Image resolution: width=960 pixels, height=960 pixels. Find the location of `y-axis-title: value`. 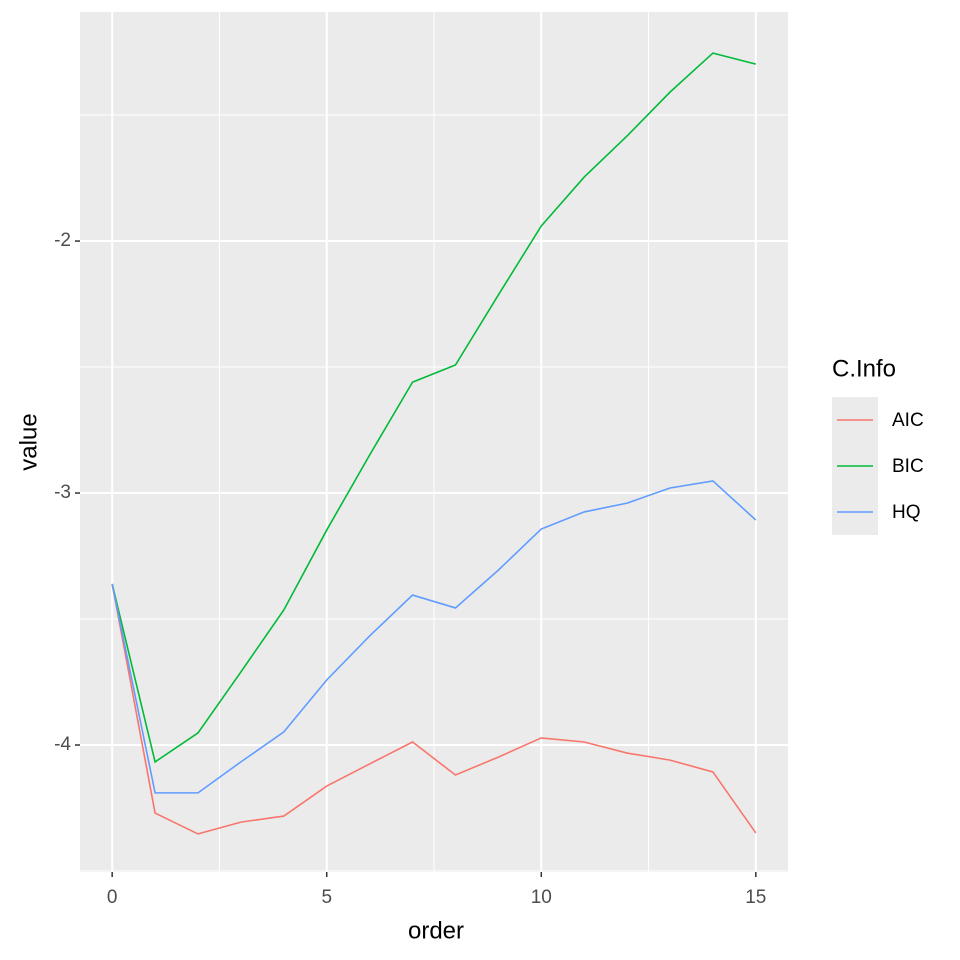

y-axis-title: value is located at coordinates (28, 441).